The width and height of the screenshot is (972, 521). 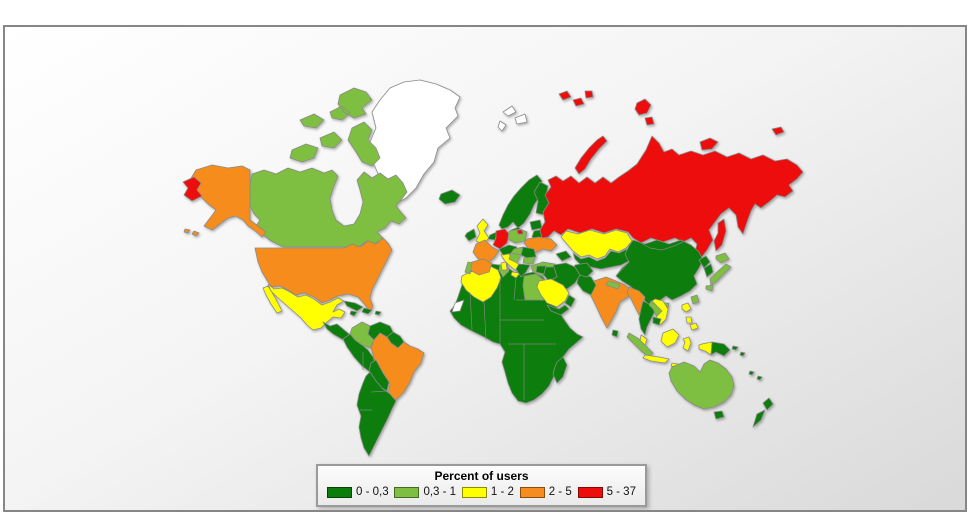 I want to click on country-balkans, so click(x=515, y=258).